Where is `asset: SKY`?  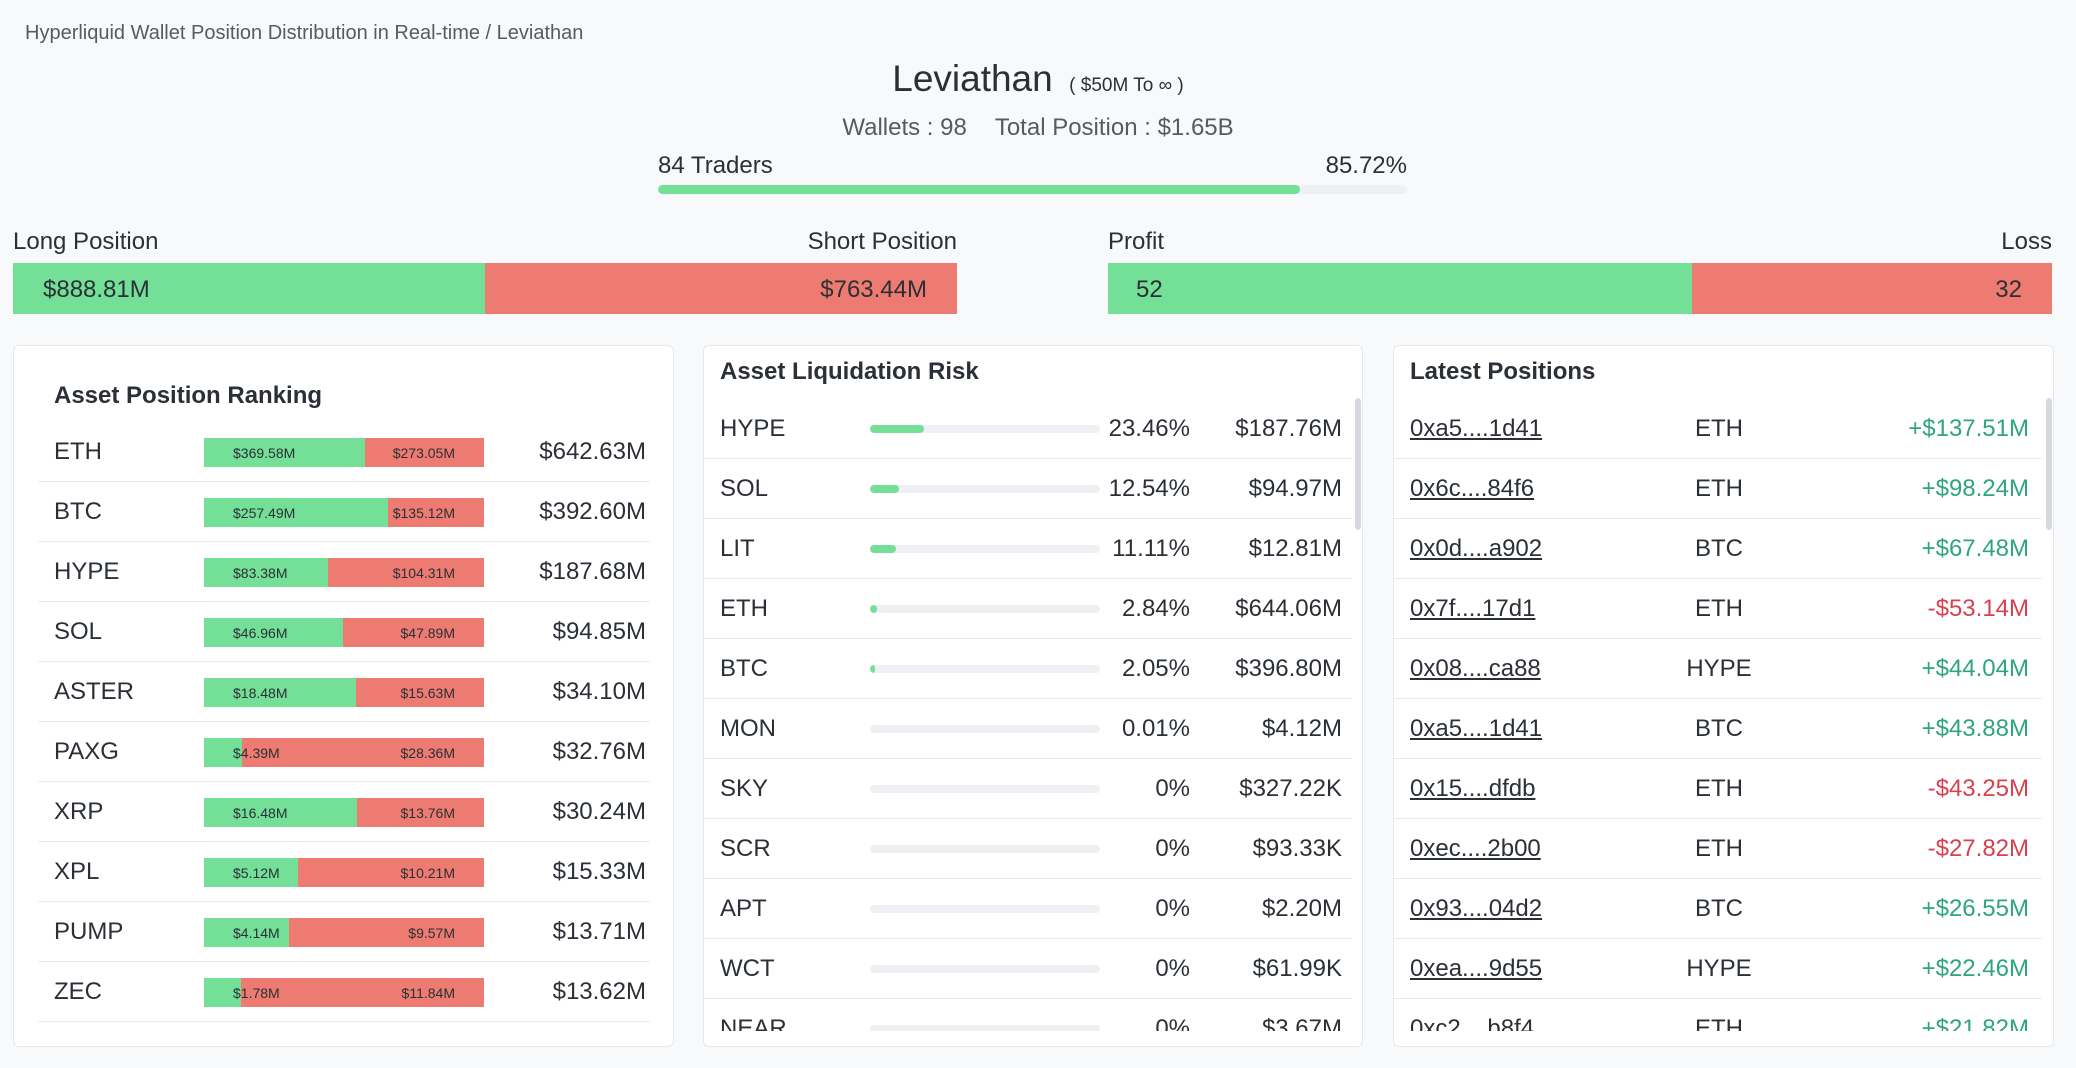
asset: SKY is located at coordinates (744, 788).